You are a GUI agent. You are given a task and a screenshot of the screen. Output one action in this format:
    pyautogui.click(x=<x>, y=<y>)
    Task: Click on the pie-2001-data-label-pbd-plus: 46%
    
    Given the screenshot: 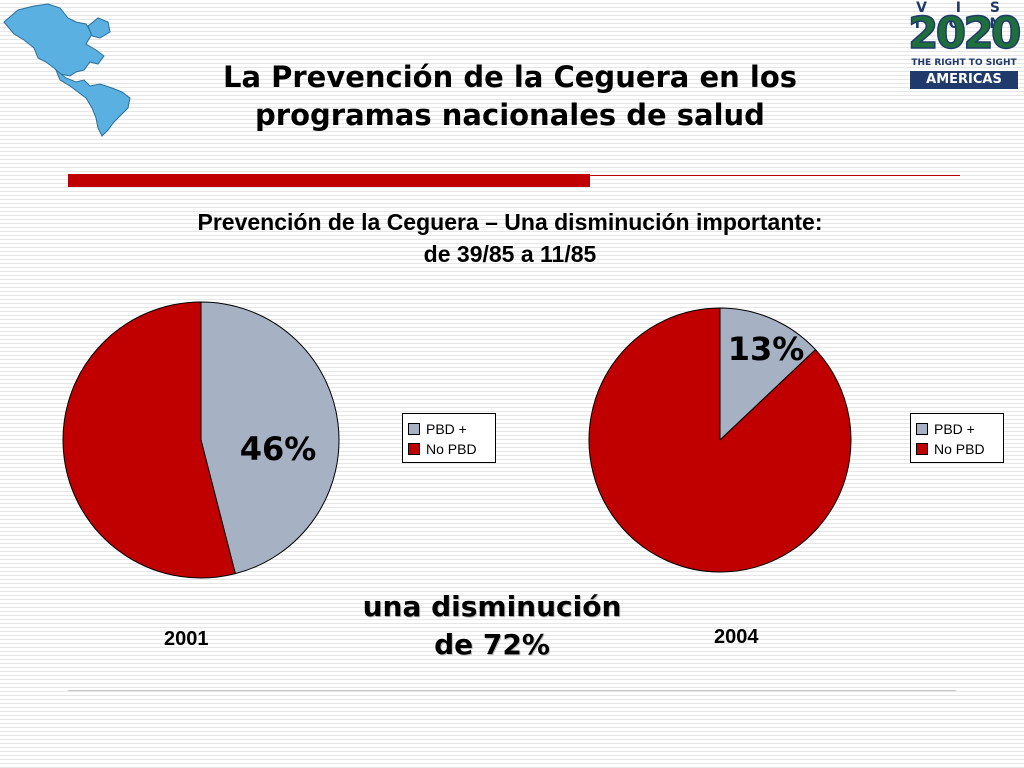 What is the action you would take?
    pyautogui.click(x=278, y=449)
    